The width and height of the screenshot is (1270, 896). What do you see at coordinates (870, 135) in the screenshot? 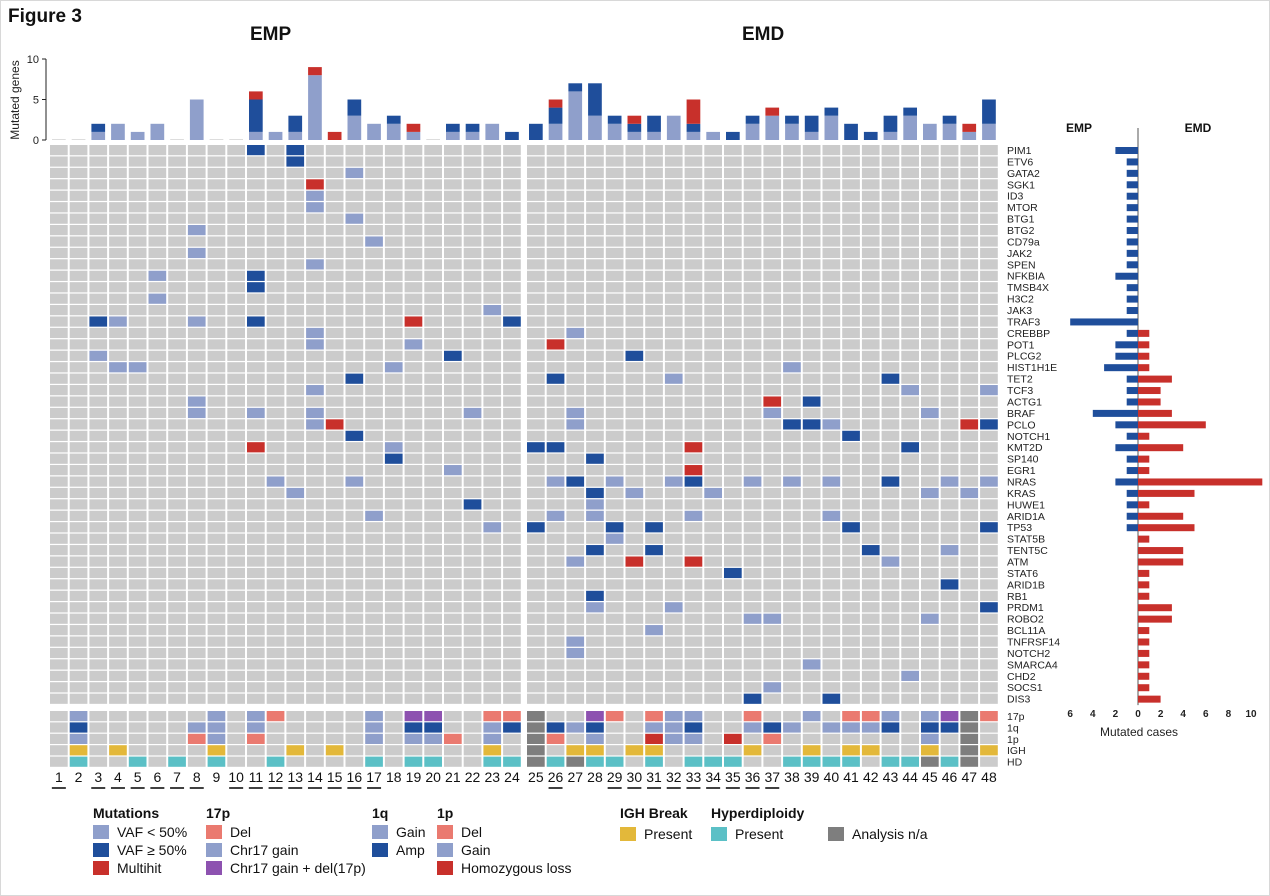
I see `top-bar-segment` at bounding box center [870, 135].